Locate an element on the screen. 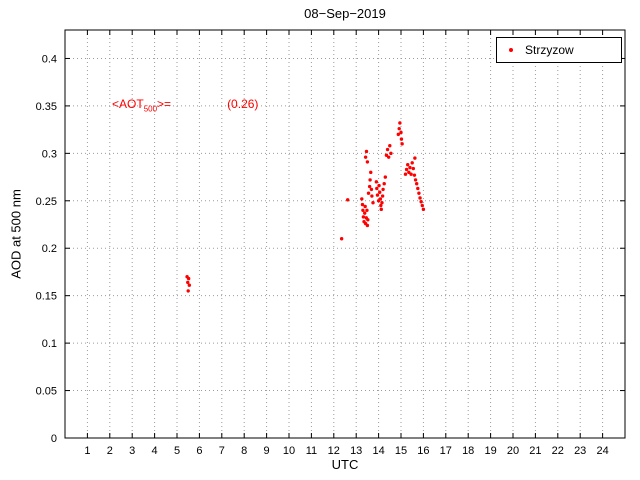 This screenshot has width=640, height=480. svg-text: 16 is located at coordinates (423, 451).